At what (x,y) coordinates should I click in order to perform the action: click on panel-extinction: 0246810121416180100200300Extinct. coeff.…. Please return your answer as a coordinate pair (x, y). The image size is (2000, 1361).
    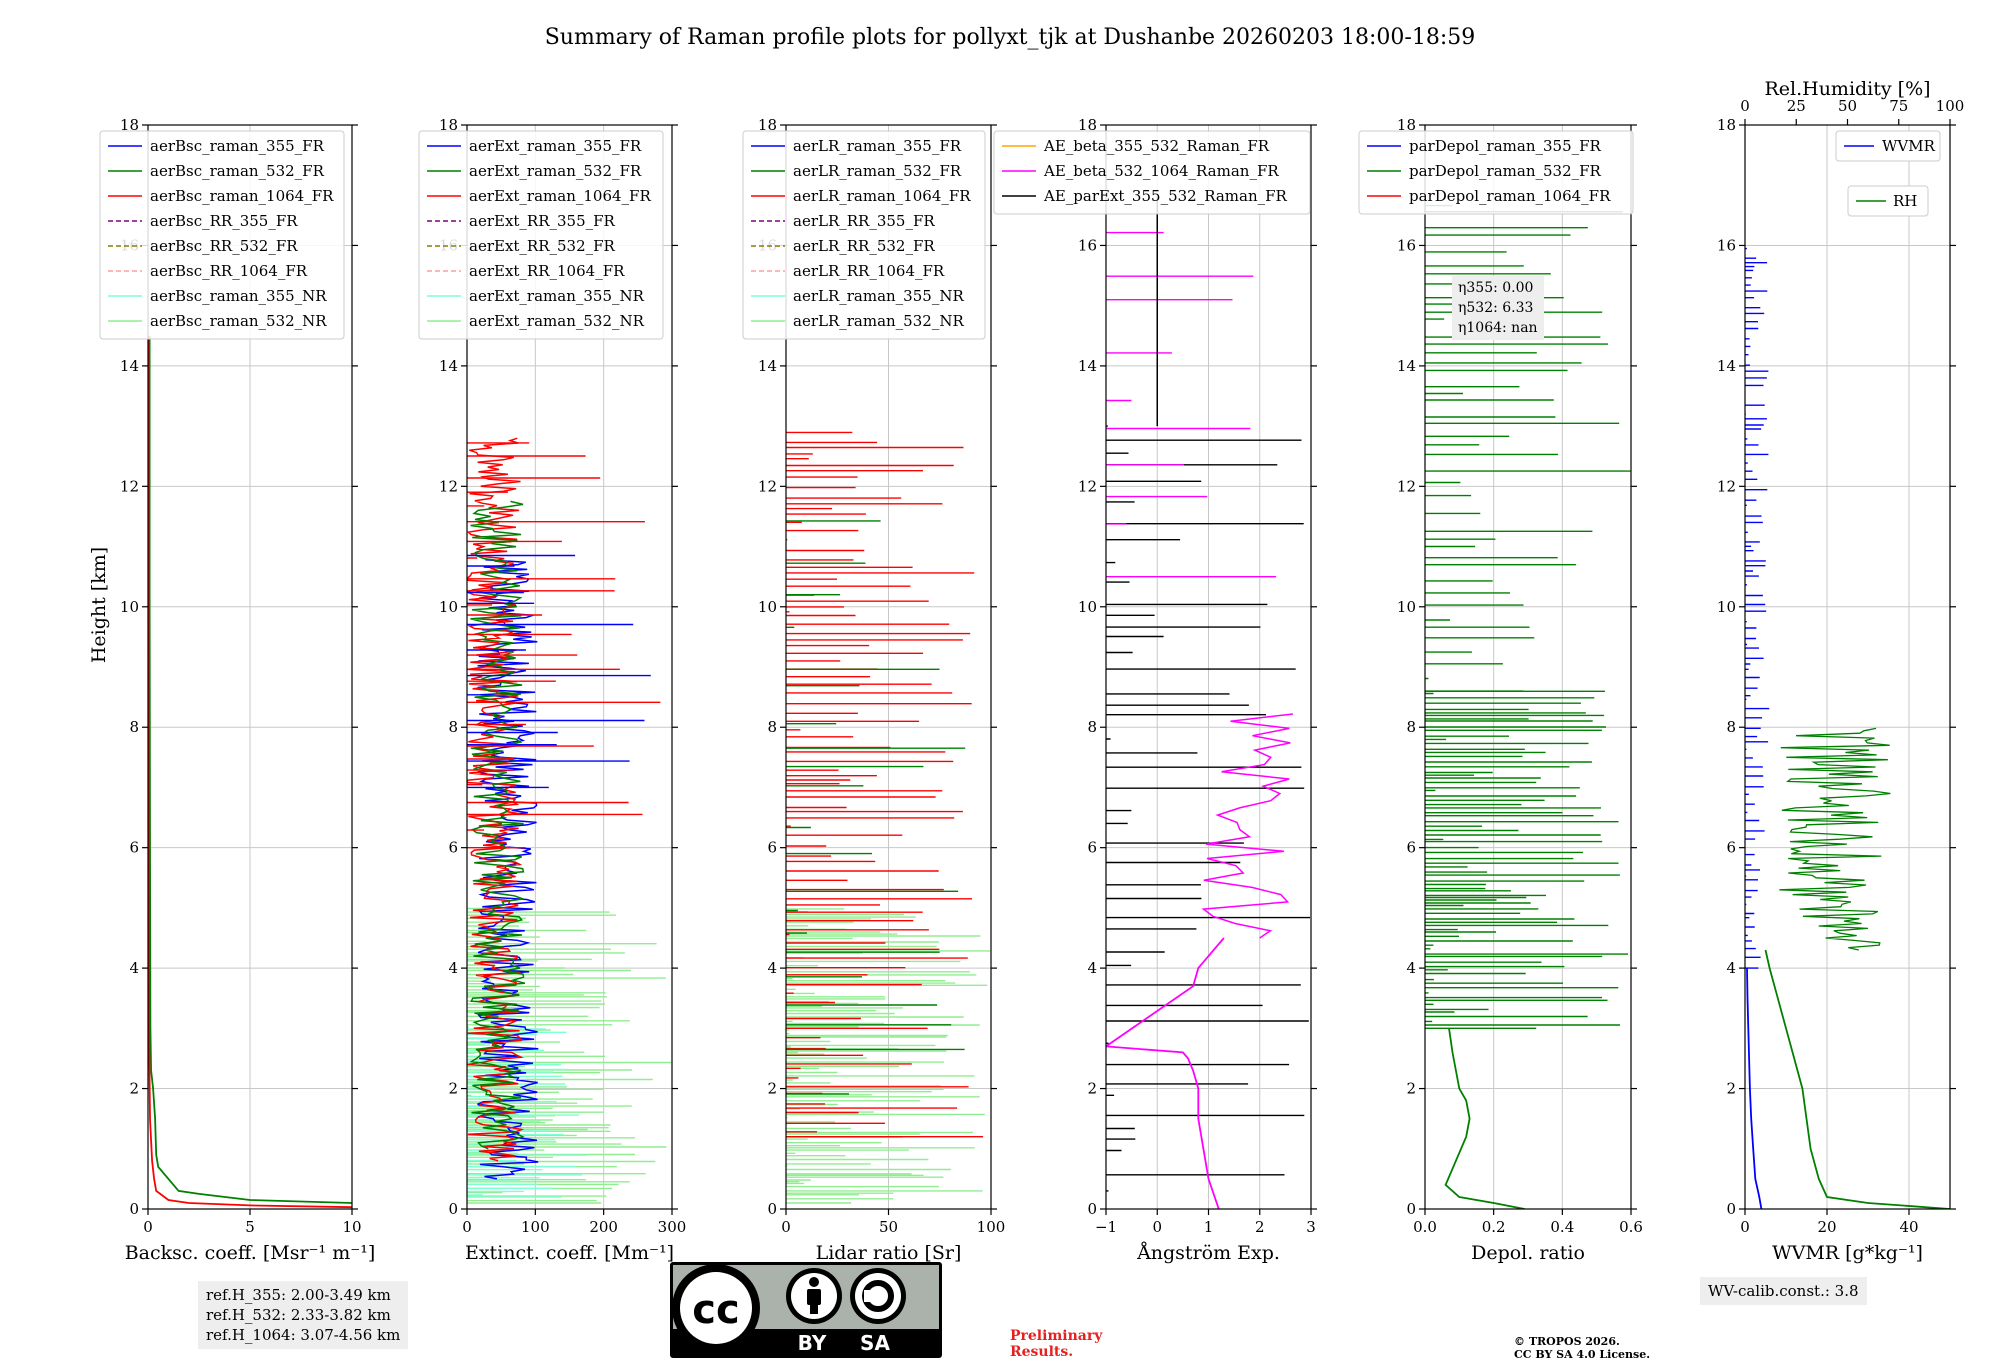
    Looking at the image, I should click on (552, 690).